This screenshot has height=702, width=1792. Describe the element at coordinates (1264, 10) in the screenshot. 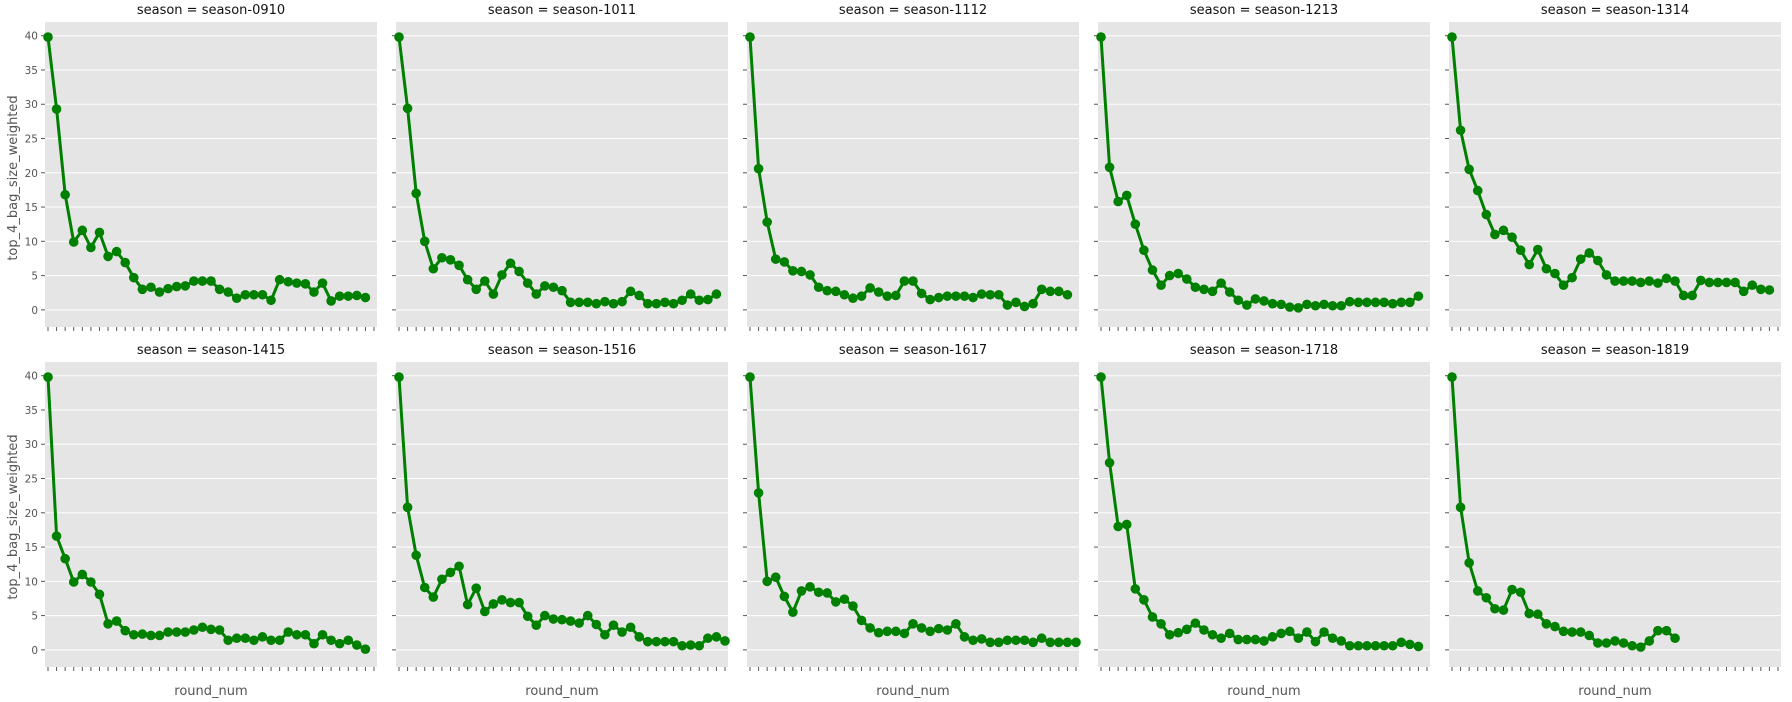

I see `panel-title: season = season-1213` at that location.